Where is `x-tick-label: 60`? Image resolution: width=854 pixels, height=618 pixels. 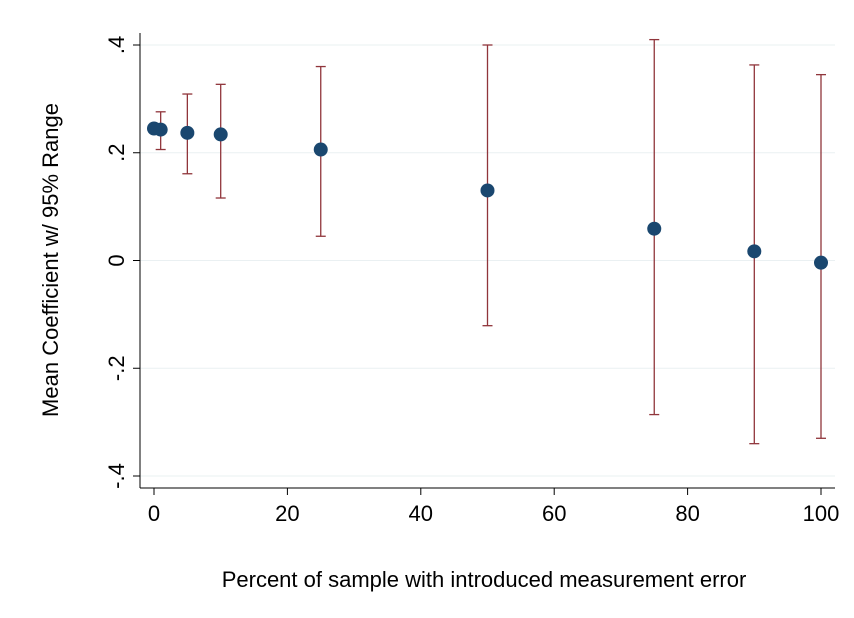 x-tick-label: 60 is located at coordinates (554, 513).